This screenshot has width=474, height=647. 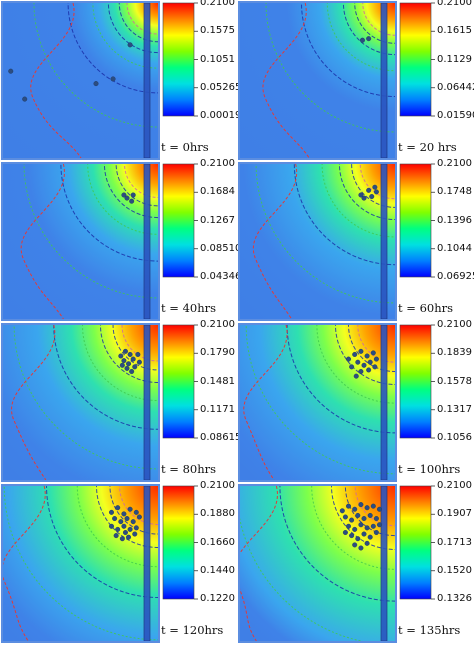 What do you see at coordinates (454, 353) in the screenshot?
I see `colorbar-tick-label: 0.1839` at bounding box center [454, 353].